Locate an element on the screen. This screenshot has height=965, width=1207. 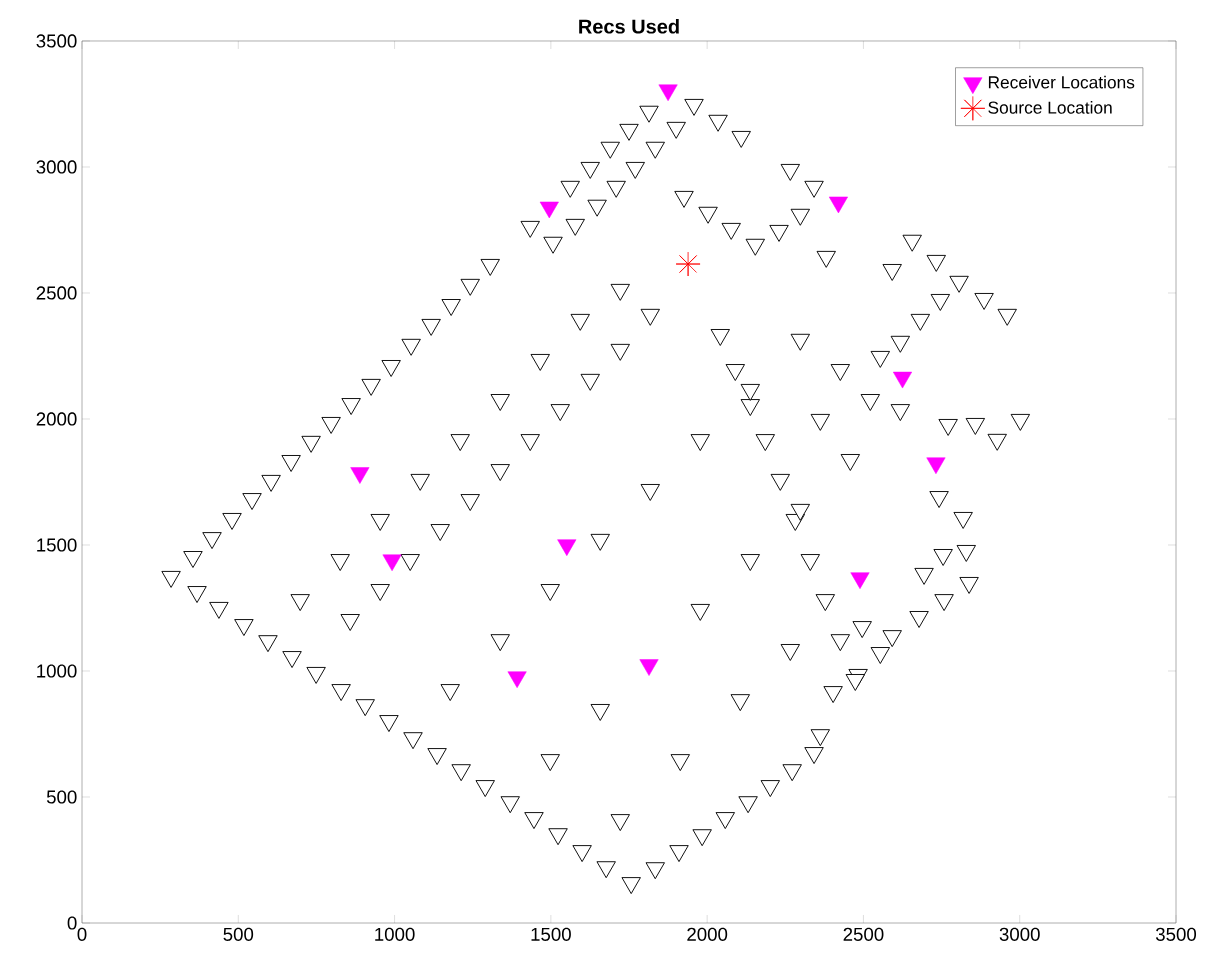
legend-label: Source Location is located at coordinates (1050, 107).